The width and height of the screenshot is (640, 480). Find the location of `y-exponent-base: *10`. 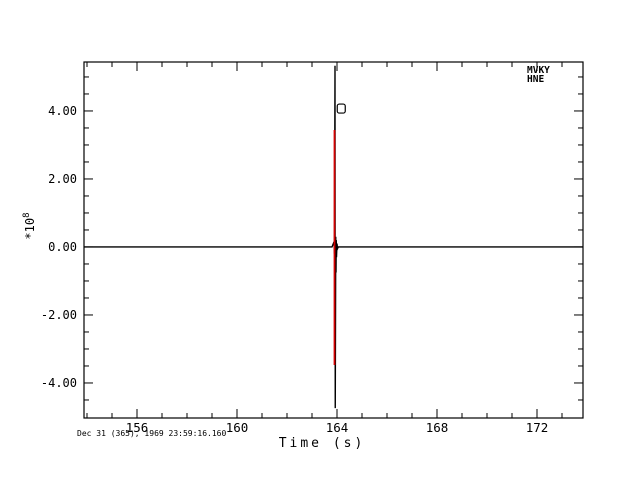

y-exponent-base: *10 is located at coordinates (30, 228).